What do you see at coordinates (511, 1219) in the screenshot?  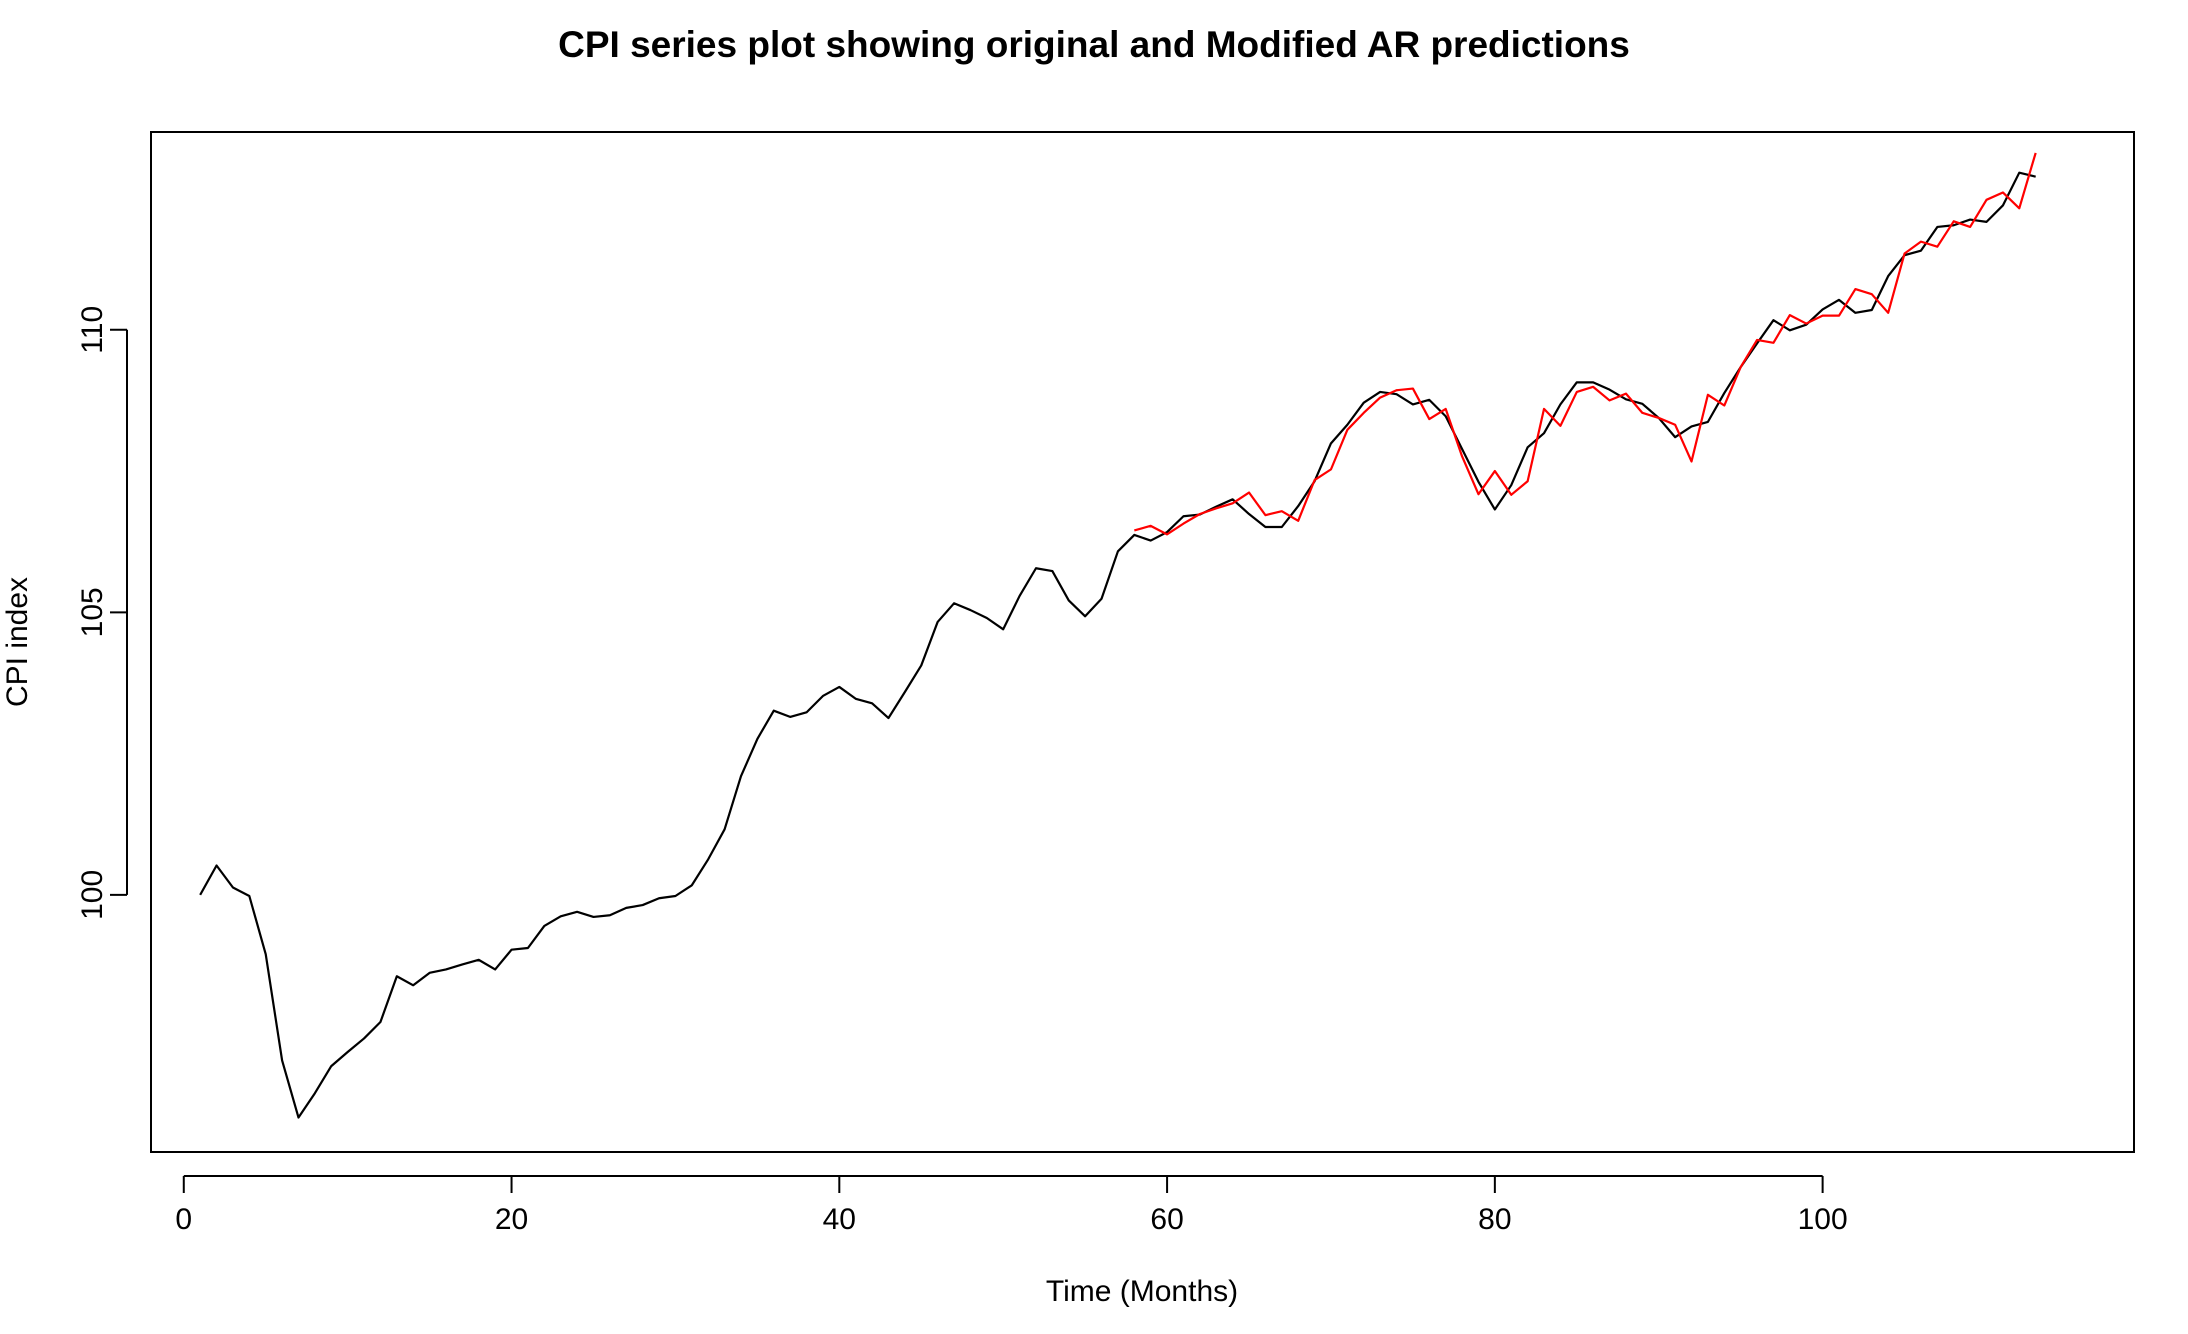 I see `x-tick-label: 20` at bounding box center [511, 1219].